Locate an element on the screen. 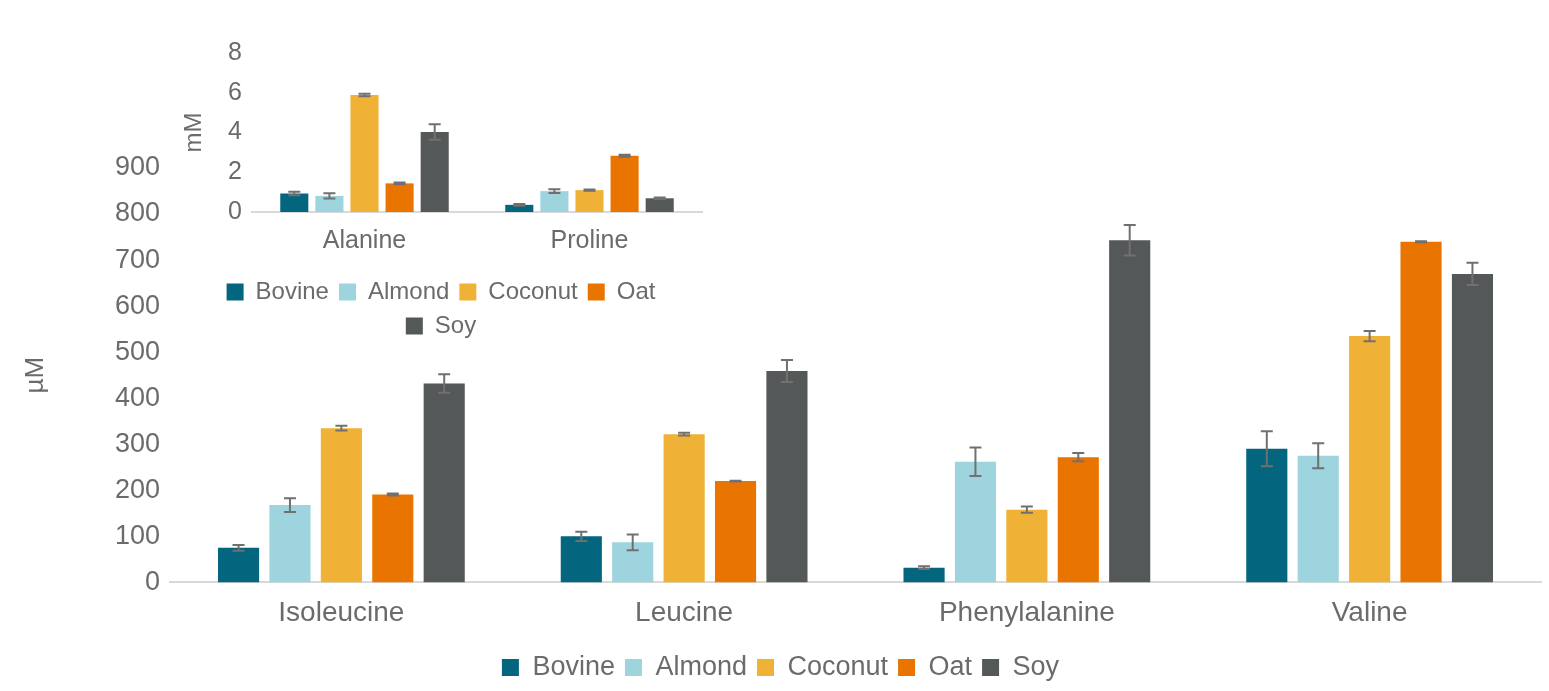 This screenshot has height=691, width=1549. y-tick-label: 700 is located at coordinates (137, 258).